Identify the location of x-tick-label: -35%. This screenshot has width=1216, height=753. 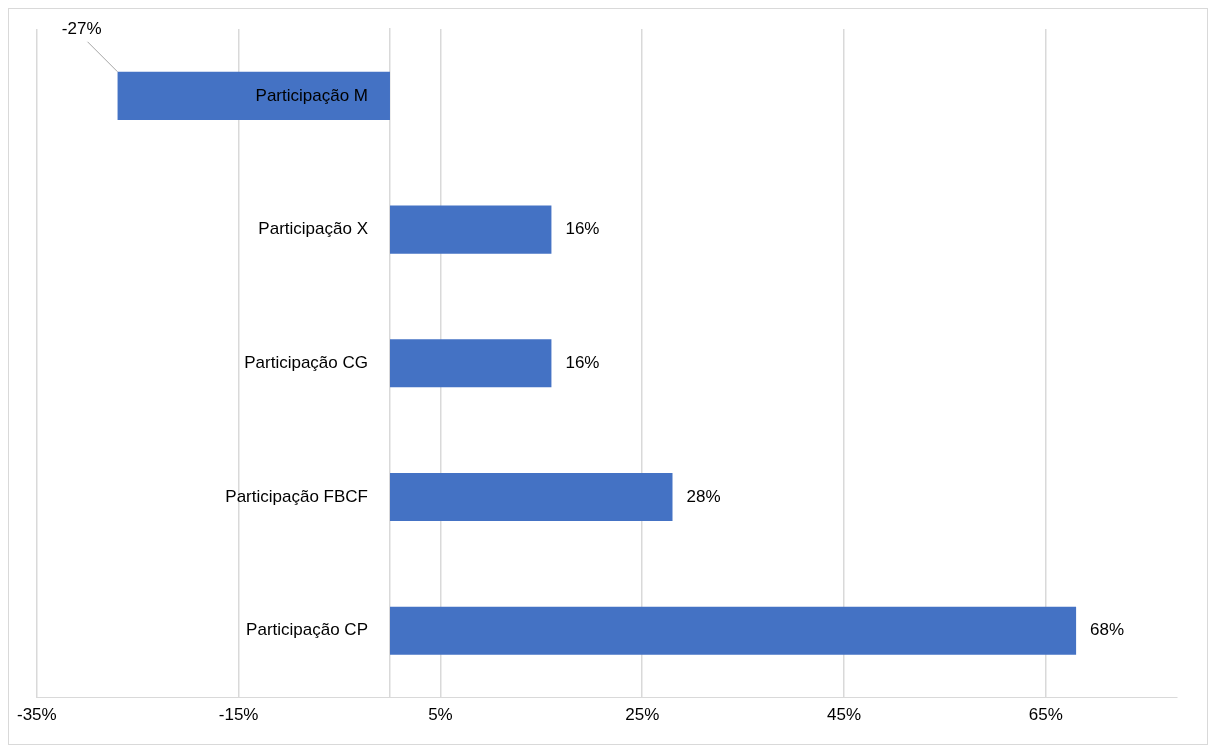
(37, 715).